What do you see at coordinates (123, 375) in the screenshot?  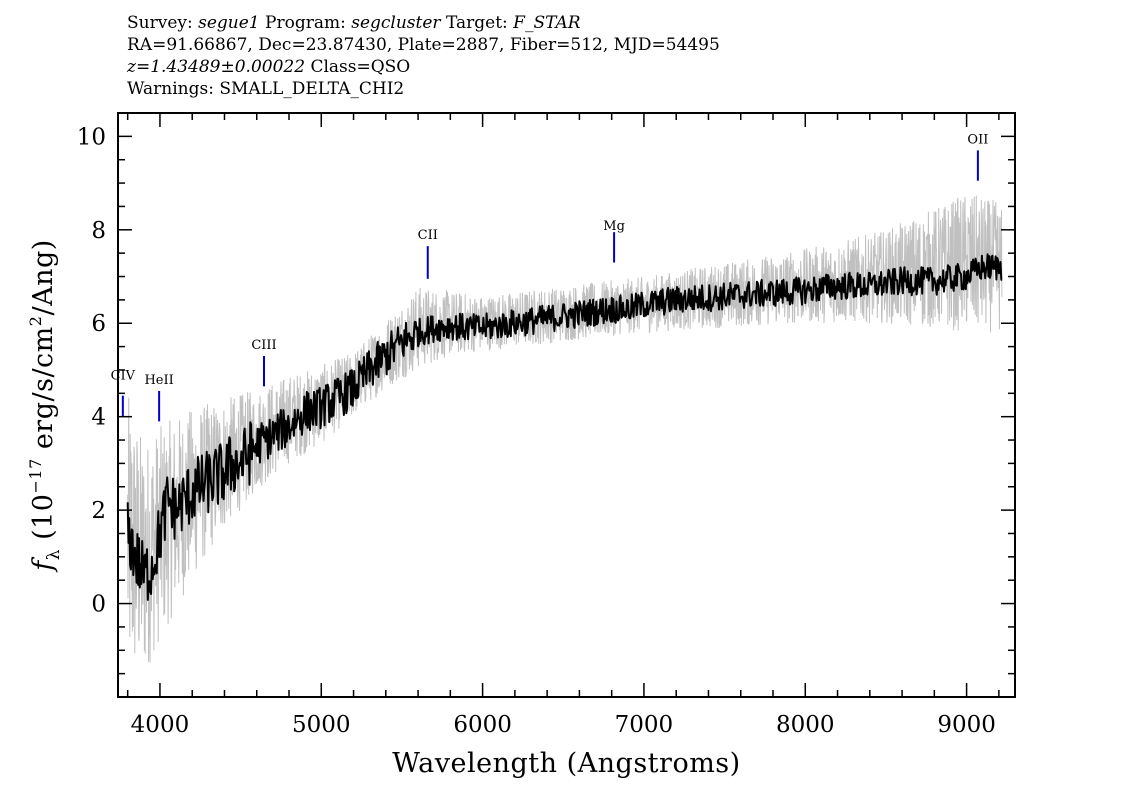 I see `emission-line-label-civ: CIV` at bounding box center [123, 375].